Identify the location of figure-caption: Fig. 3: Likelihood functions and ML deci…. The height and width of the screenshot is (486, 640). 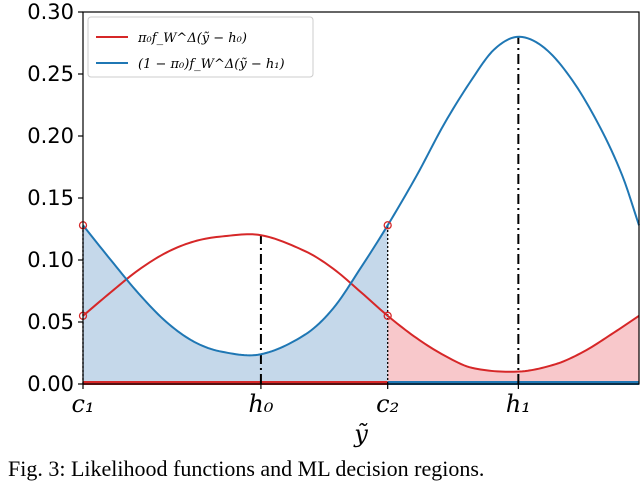
(246, 468).